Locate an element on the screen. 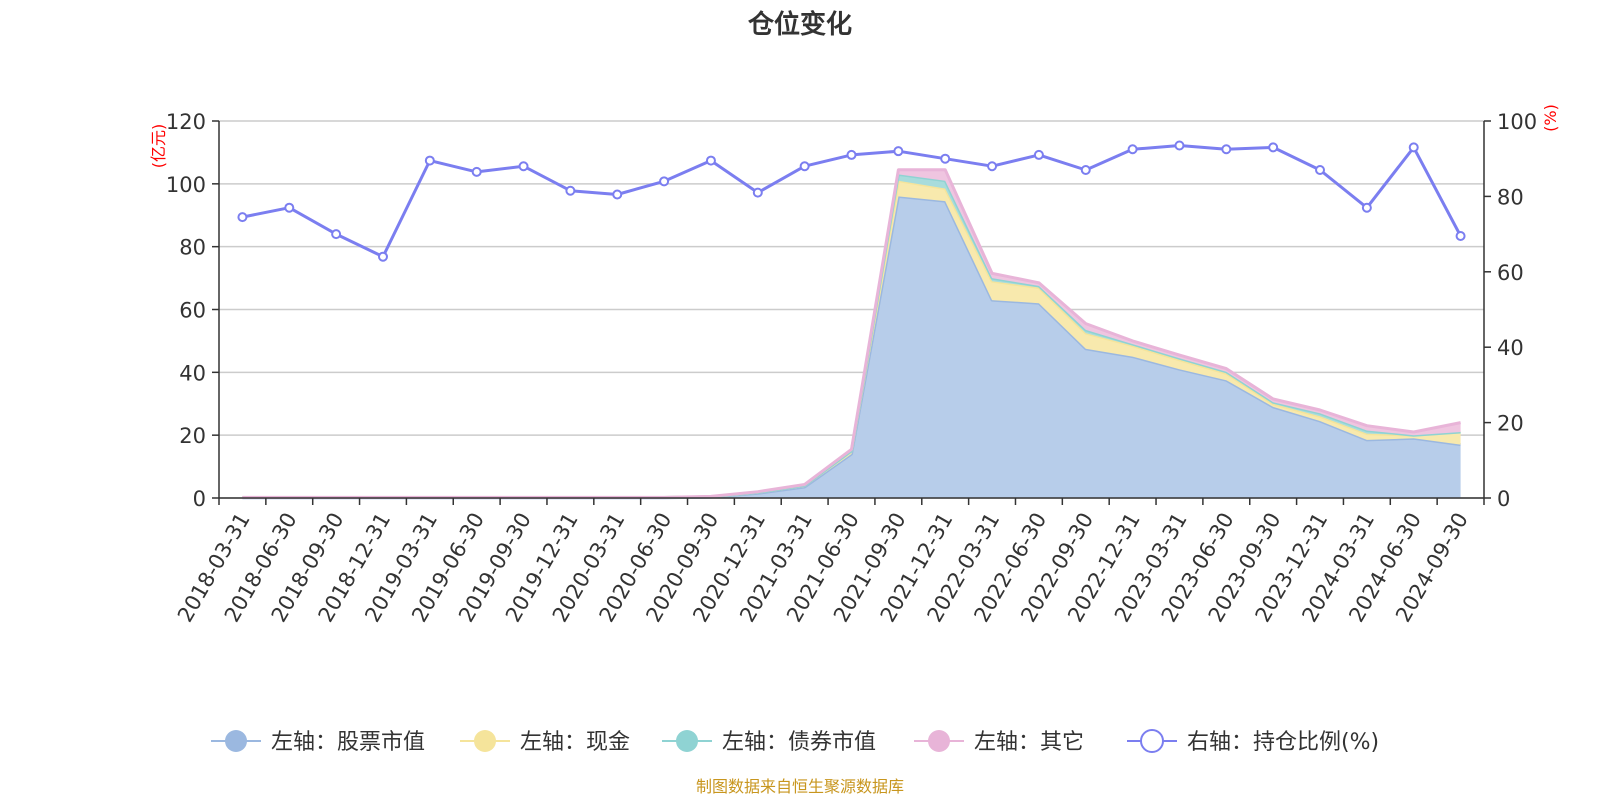 Image resolution: width=1600 pixels, height=800 pixels. right-tick-label: 0 is located at coordinates (1503, 499).